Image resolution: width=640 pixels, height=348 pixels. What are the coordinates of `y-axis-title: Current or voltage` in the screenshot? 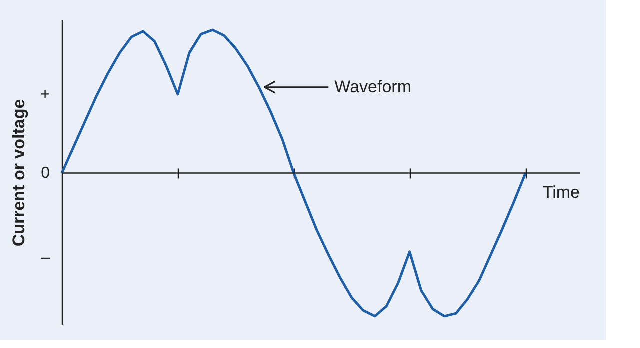 It's located at (19, 173).